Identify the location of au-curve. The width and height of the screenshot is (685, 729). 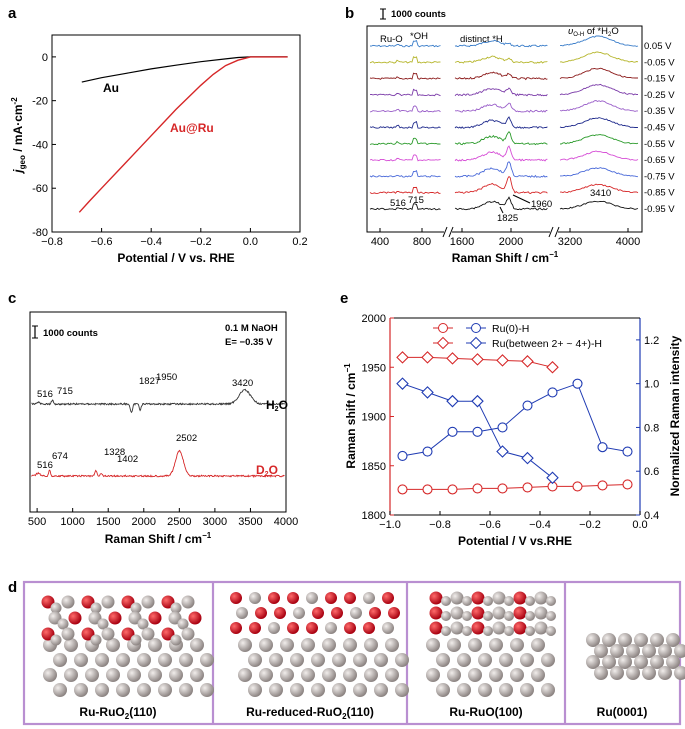
(184, 69).